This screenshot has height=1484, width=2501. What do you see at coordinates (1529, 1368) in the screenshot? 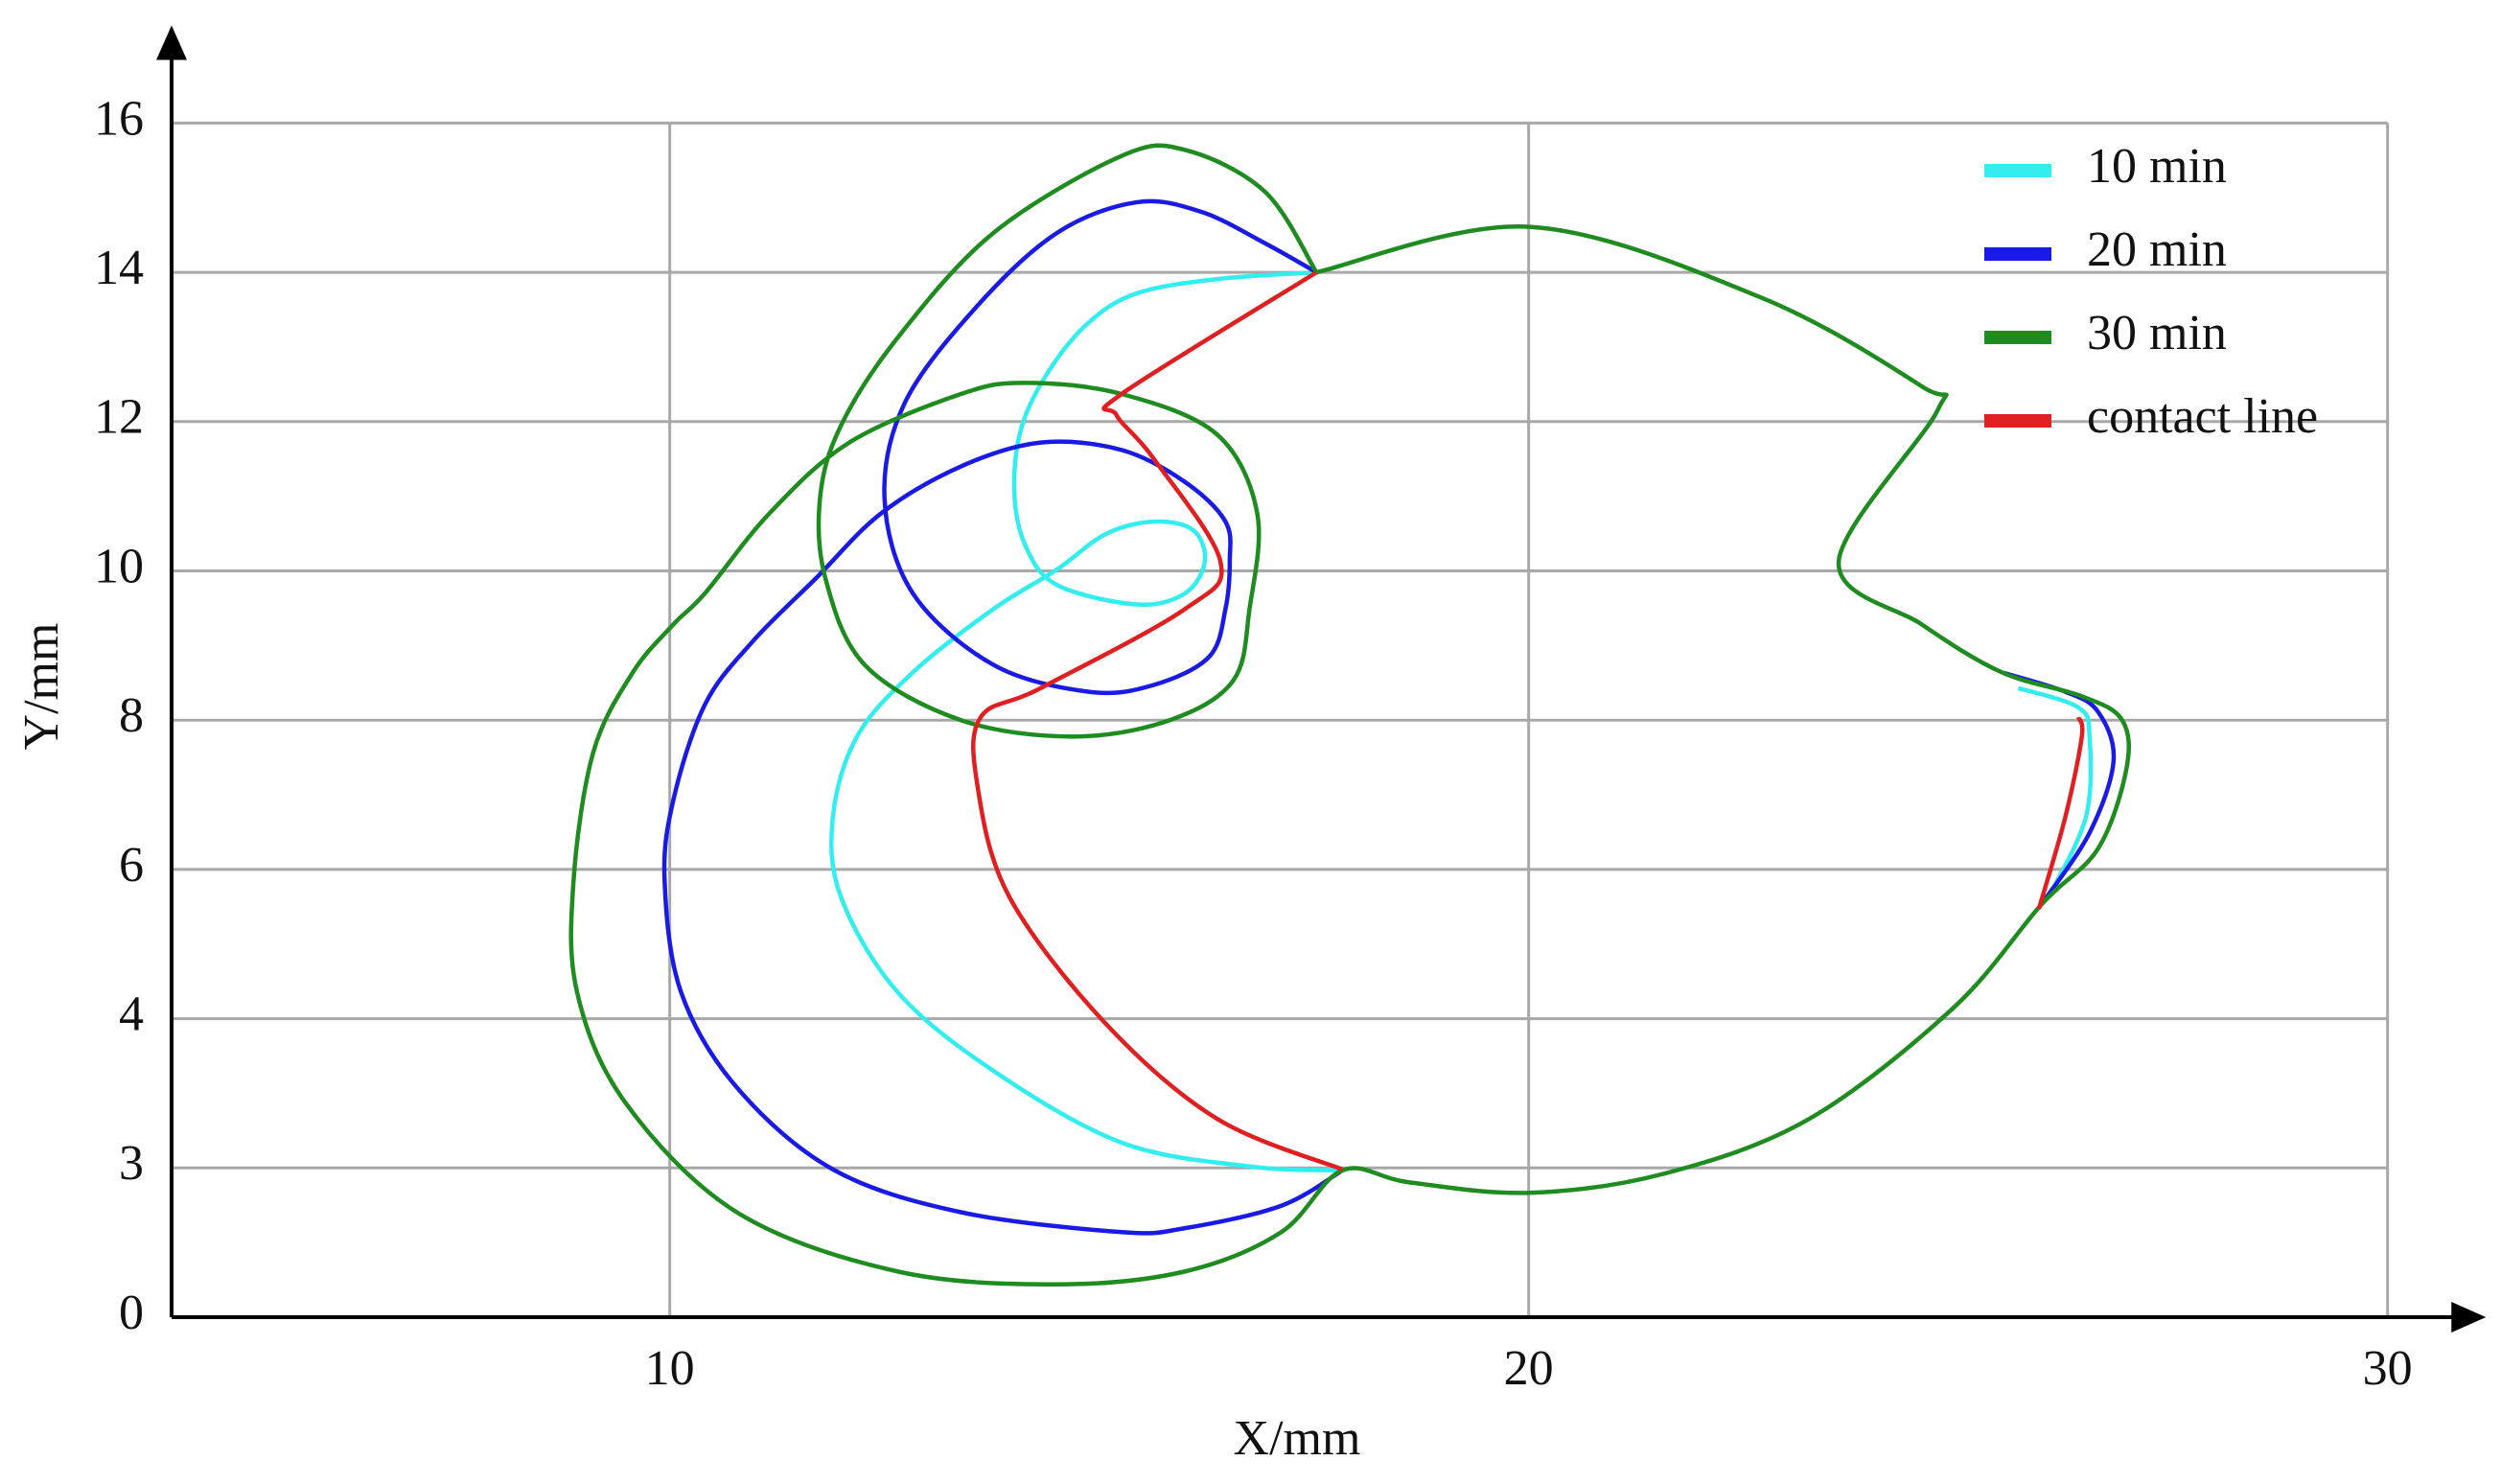
I see `x-tick-label: 20` at bounding box center [1529, 1368].